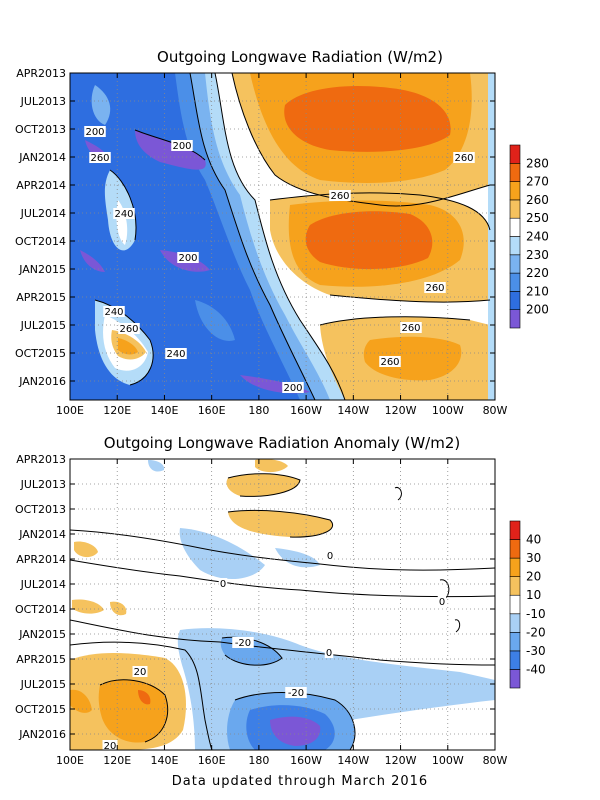 The width and height of the screenshot is (600, 800). I want to click on colorbar-label: 10, so click(533, 595).